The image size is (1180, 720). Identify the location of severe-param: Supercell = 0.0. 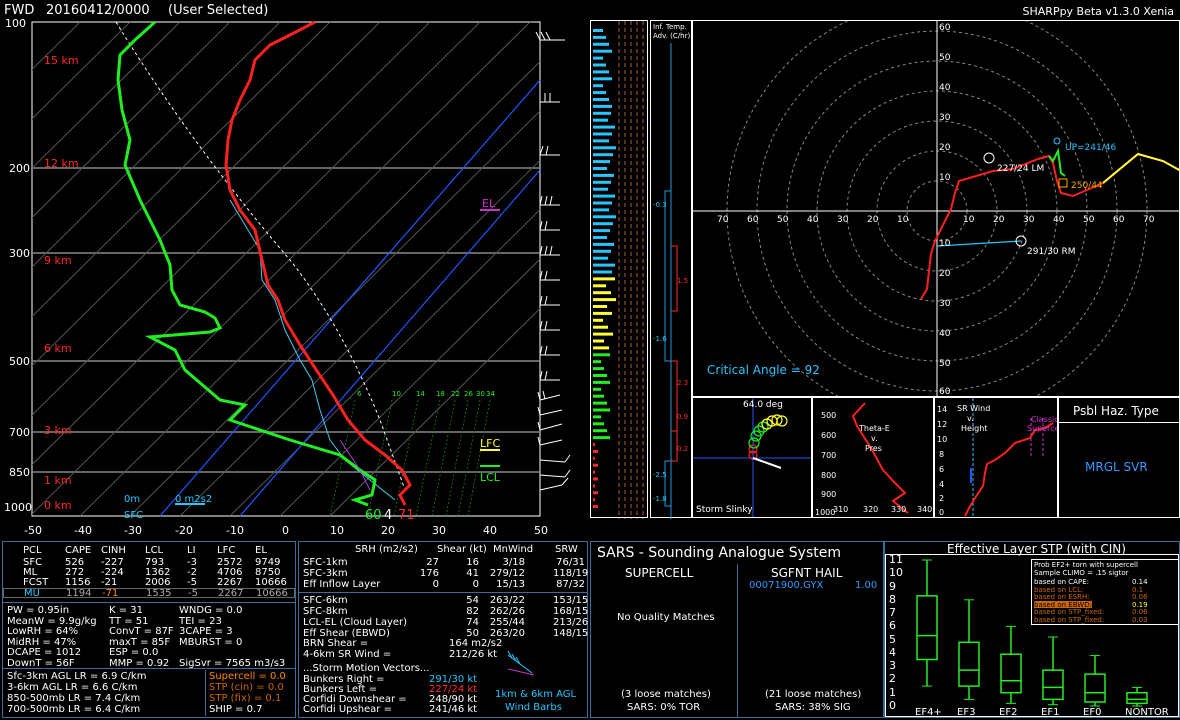
(247, 676).